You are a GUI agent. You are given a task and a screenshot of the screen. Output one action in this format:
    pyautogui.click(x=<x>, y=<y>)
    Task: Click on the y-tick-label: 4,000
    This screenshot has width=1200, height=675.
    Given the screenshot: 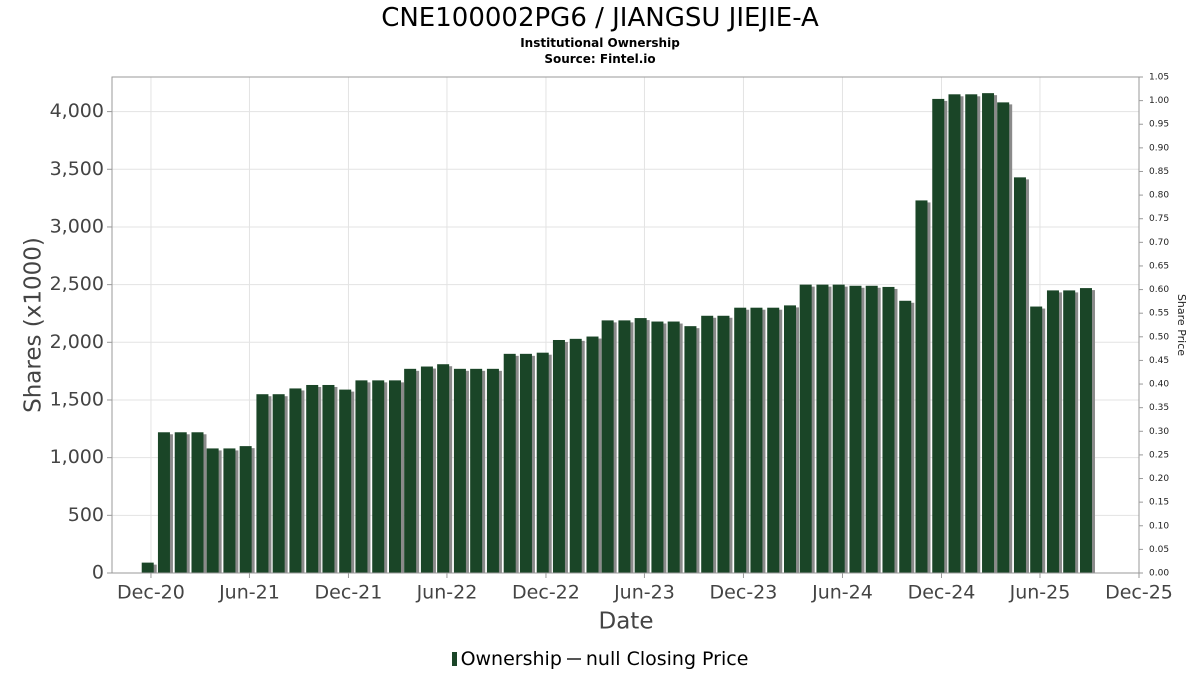 What is the action you would take?
    pyautogui.click(x=77, y=111)
    